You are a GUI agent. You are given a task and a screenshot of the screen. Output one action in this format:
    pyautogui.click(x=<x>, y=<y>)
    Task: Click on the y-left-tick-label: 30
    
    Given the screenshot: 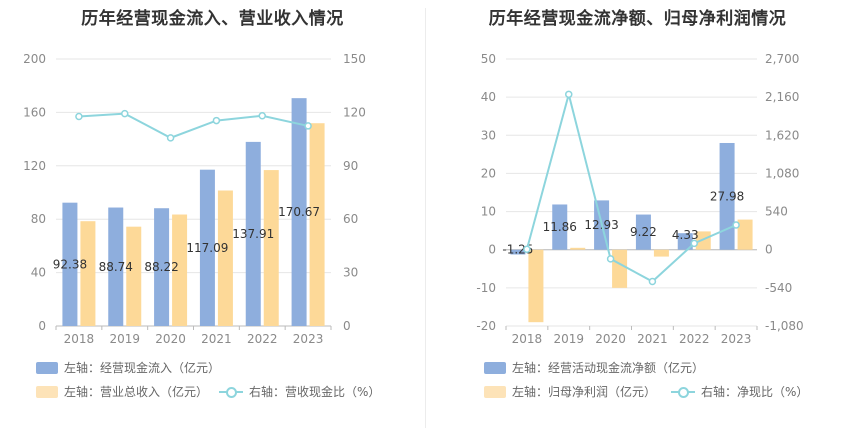 What is the action you would take?
    pyautogui.click(x=488, y=135)
    